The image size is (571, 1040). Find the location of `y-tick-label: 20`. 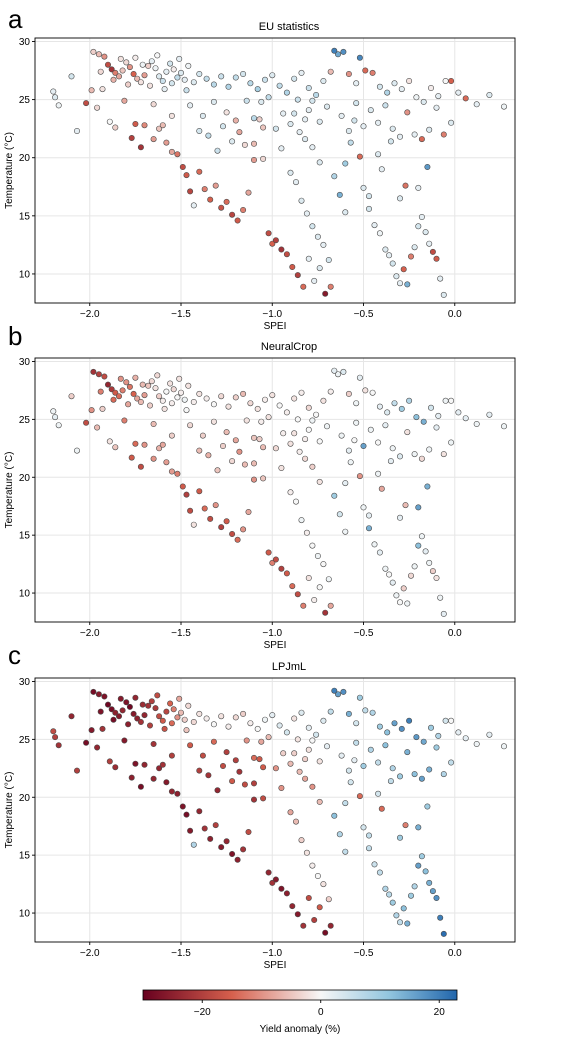

y-tick-label: 20 is located at coordinates (25, 158).